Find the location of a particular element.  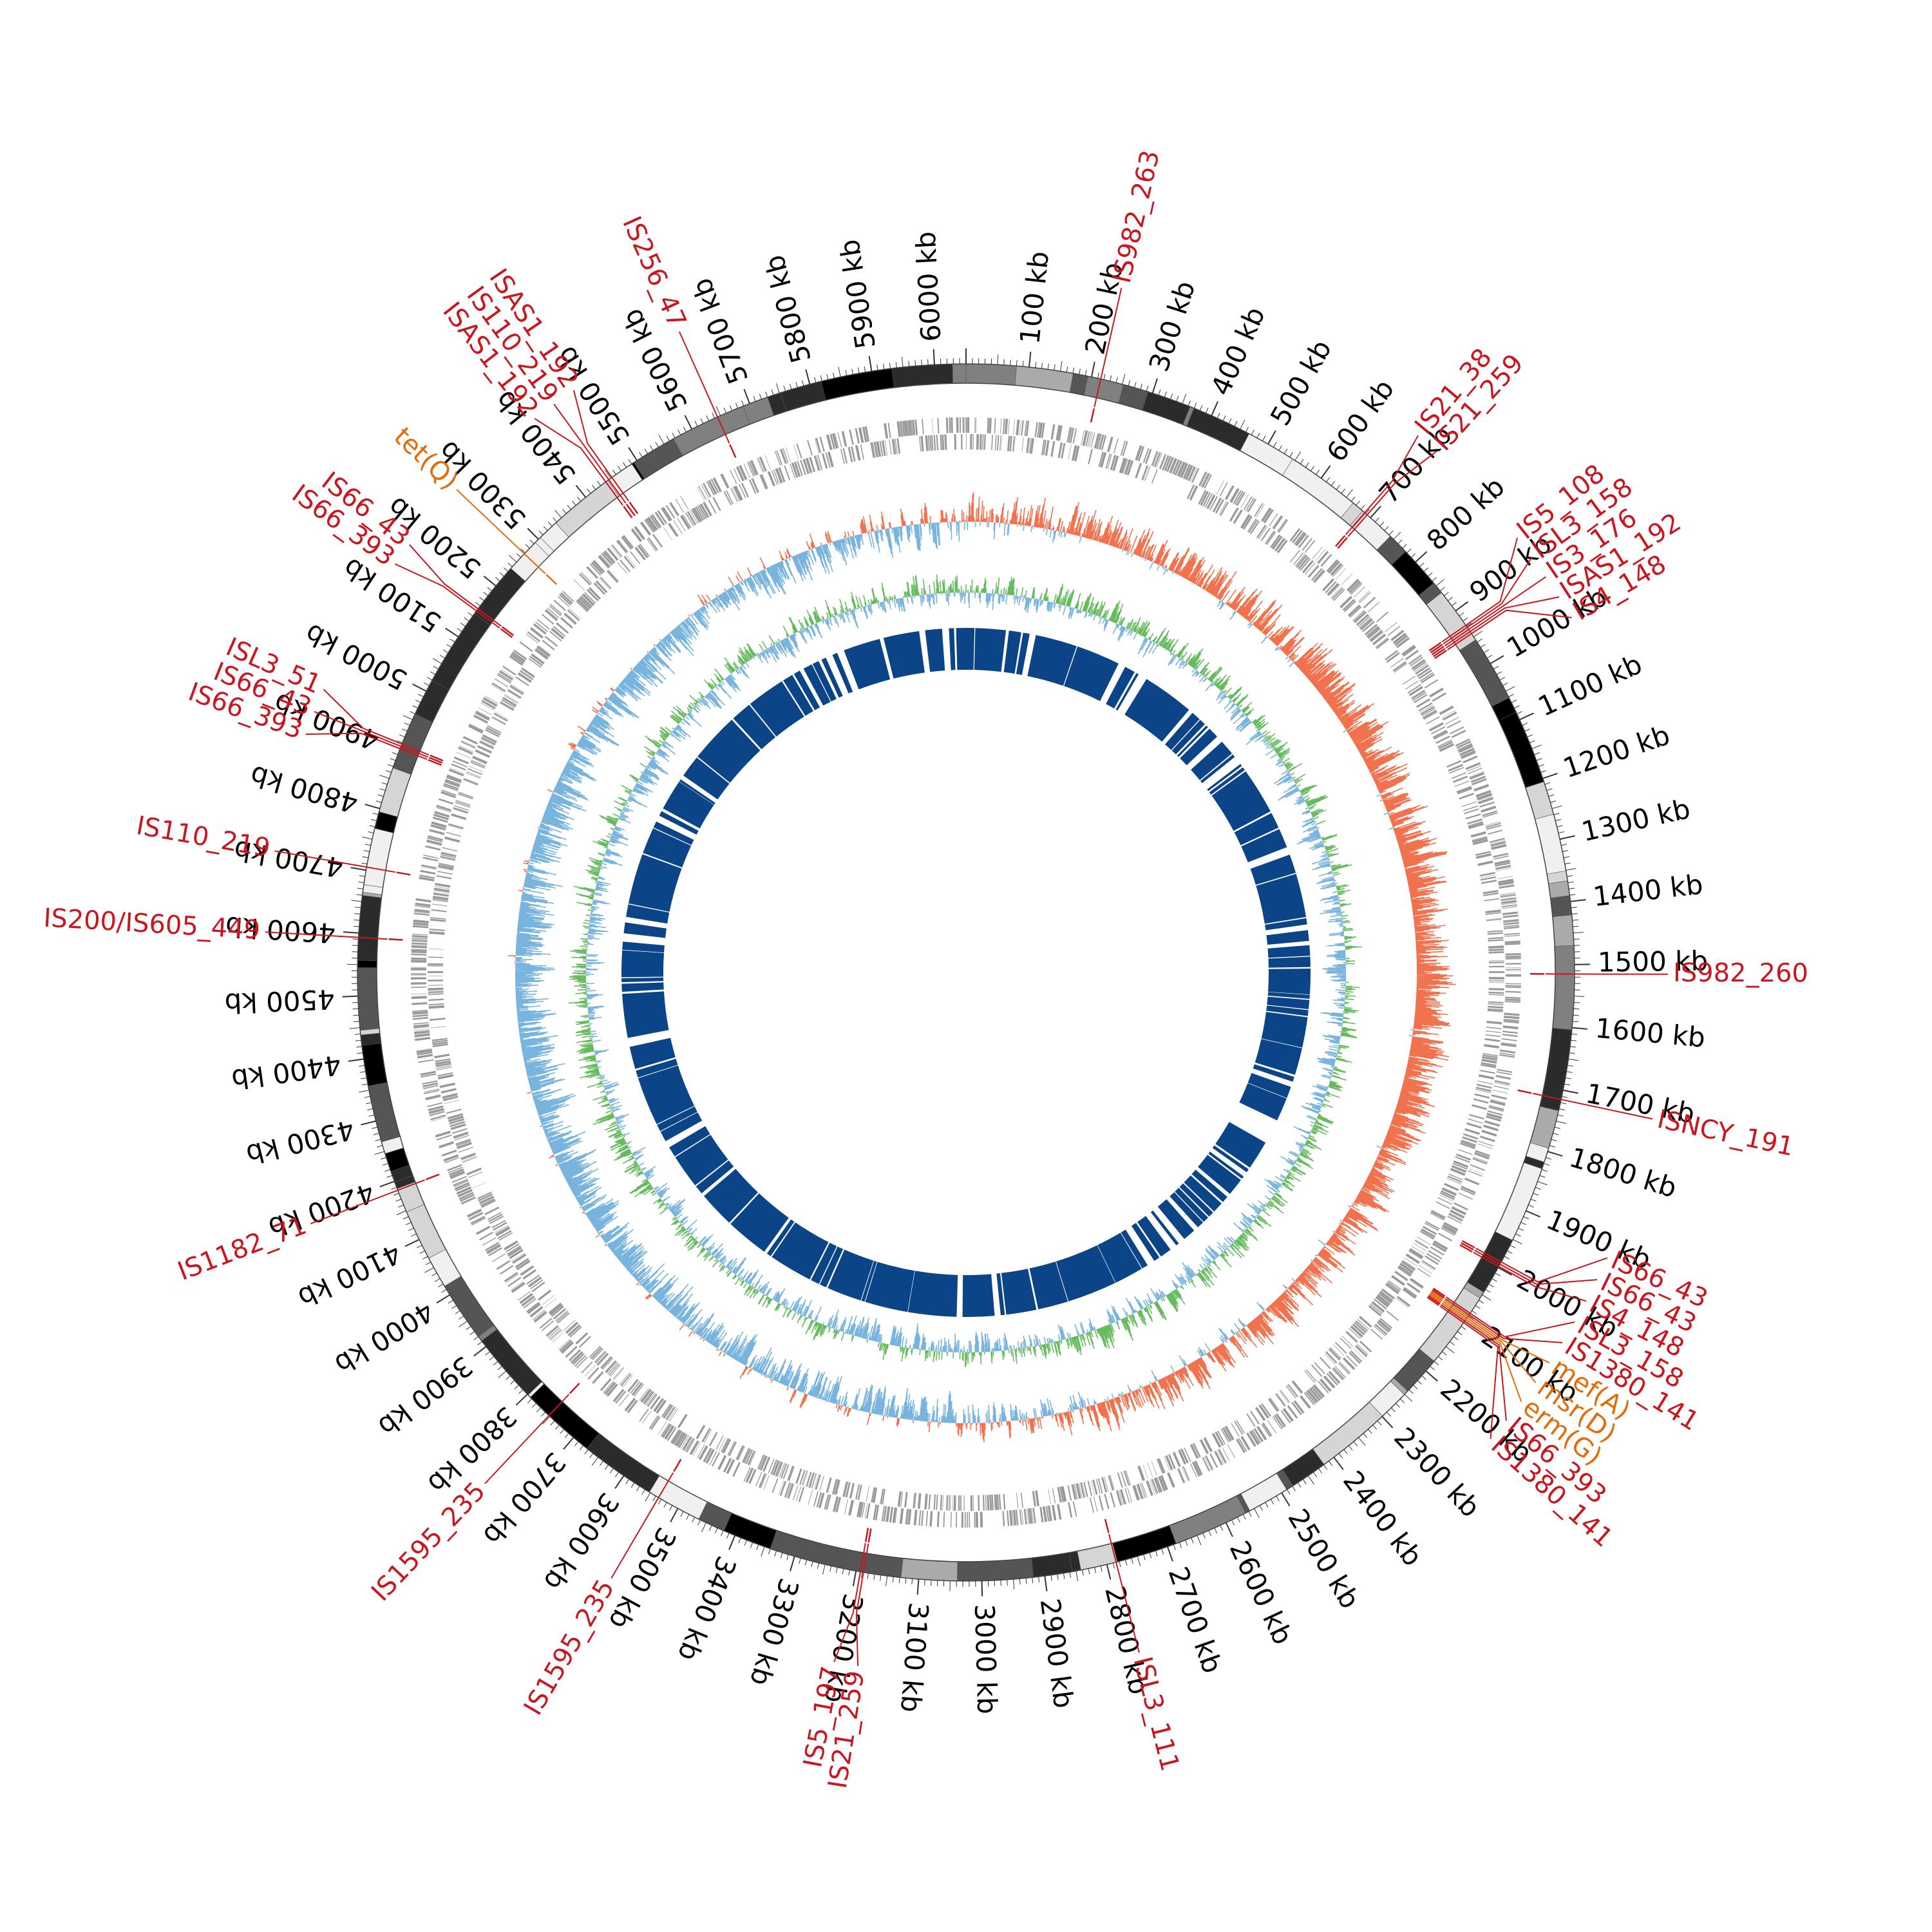

kb-tick-label: 5800 kb is located at coordinates (788, 309).